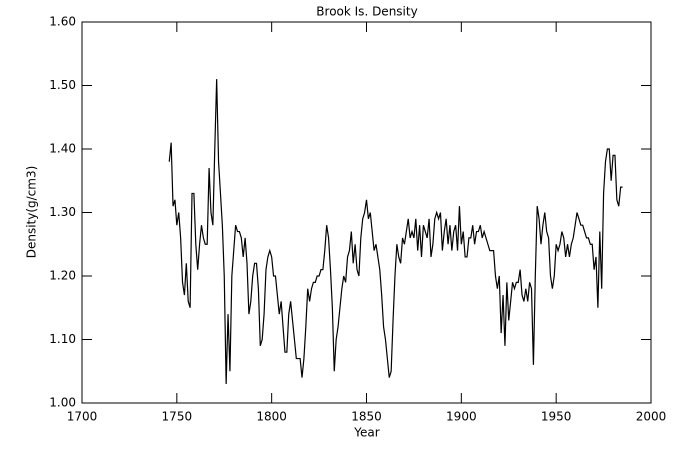  Describe the element at coordinates (62, 276) in the screenshot. I see `y-tick-label: 1.20` at that location.